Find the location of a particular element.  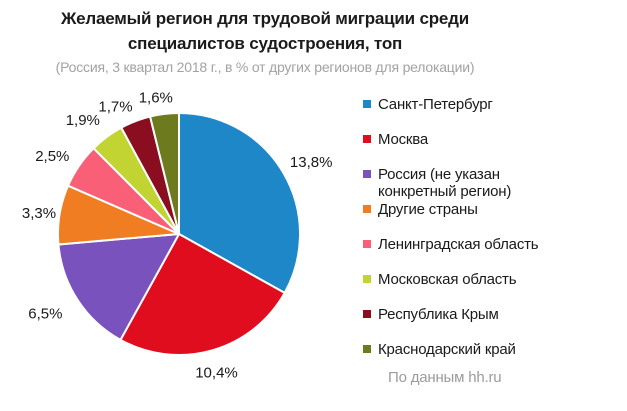

legend-label: Краснодарский край is located at coordinates (447, 349).